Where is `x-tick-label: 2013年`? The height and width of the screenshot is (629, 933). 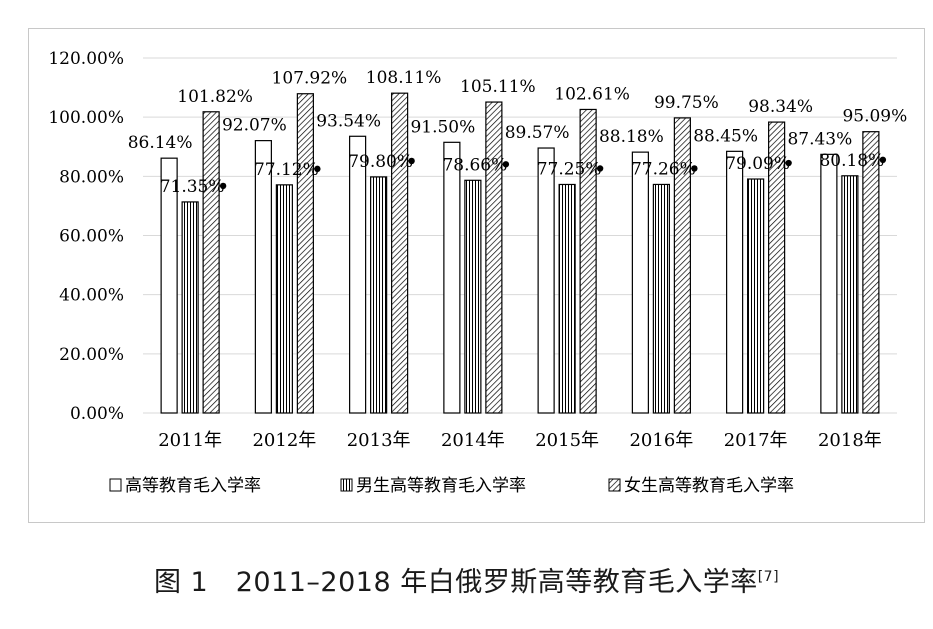 x-tick-label: 2013年 is located at coordinates (379, 440).